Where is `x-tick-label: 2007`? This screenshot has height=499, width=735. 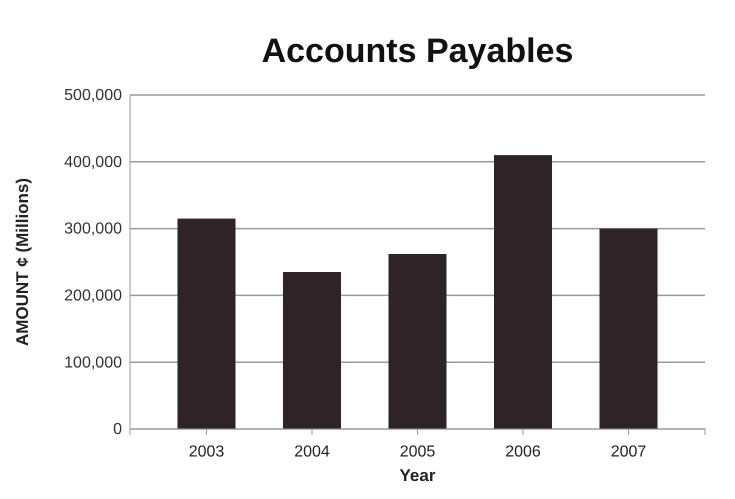 x-tick-label: 2007 is located at coordinates (628, 451).